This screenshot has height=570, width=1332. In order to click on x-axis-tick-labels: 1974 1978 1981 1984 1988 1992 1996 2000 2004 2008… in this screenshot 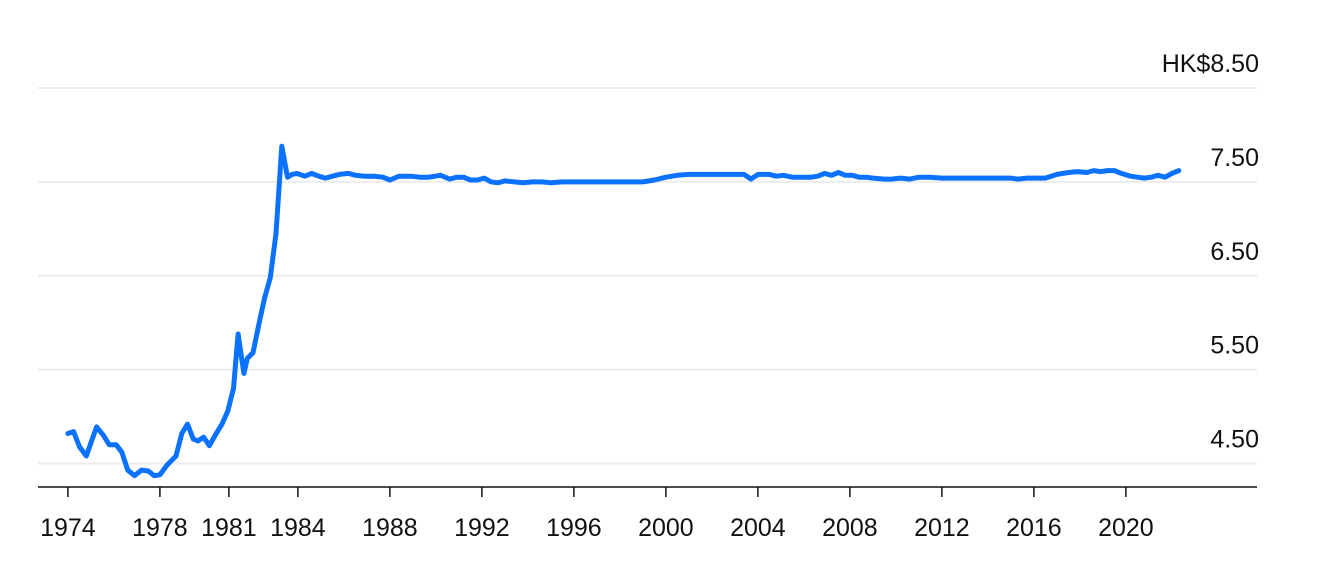, I will do `click(597, 528)`.